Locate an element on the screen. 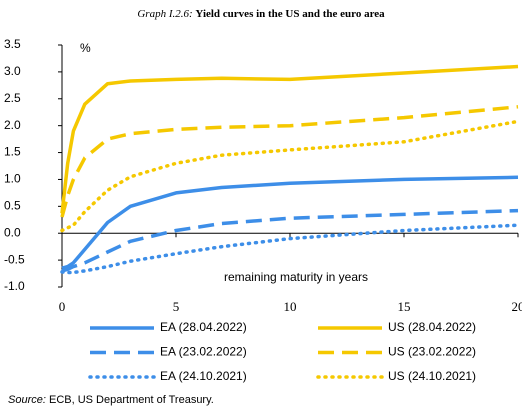 The height and width of the screenshot is (410, 522). x-tick-label: 20 is located at coordinates (517, 306).